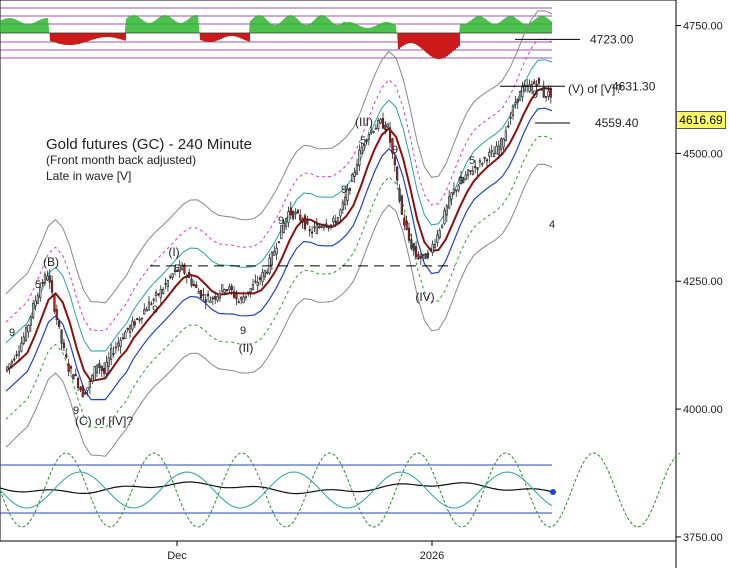 The height and width of the screenshot is (568, 729). I want to click on top-oscillator-panel, so click(276, 33).